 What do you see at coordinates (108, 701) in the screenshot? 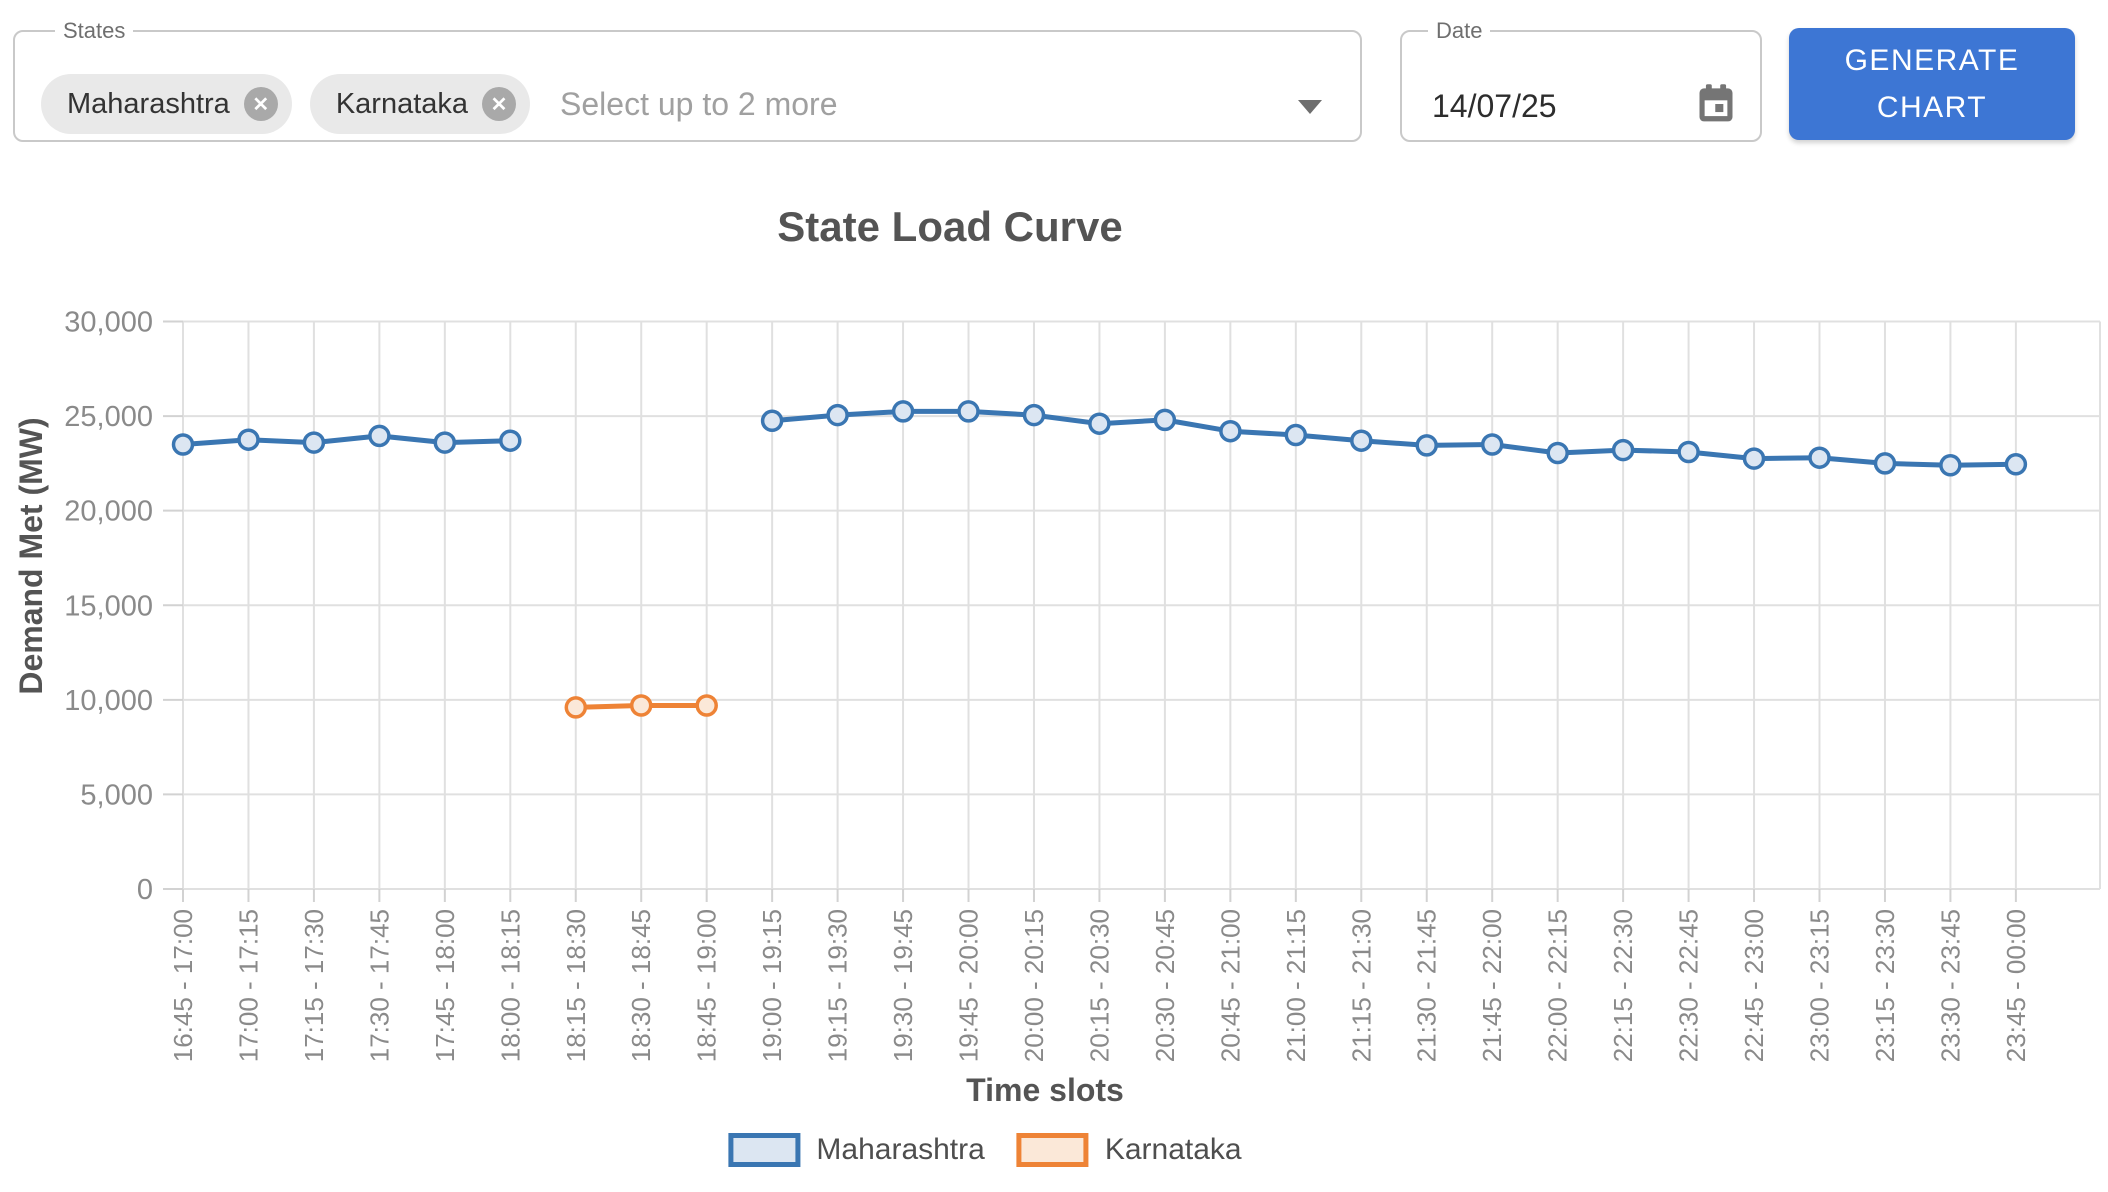
I see `svg-text: 10,000` at bounding box center [108, 701].